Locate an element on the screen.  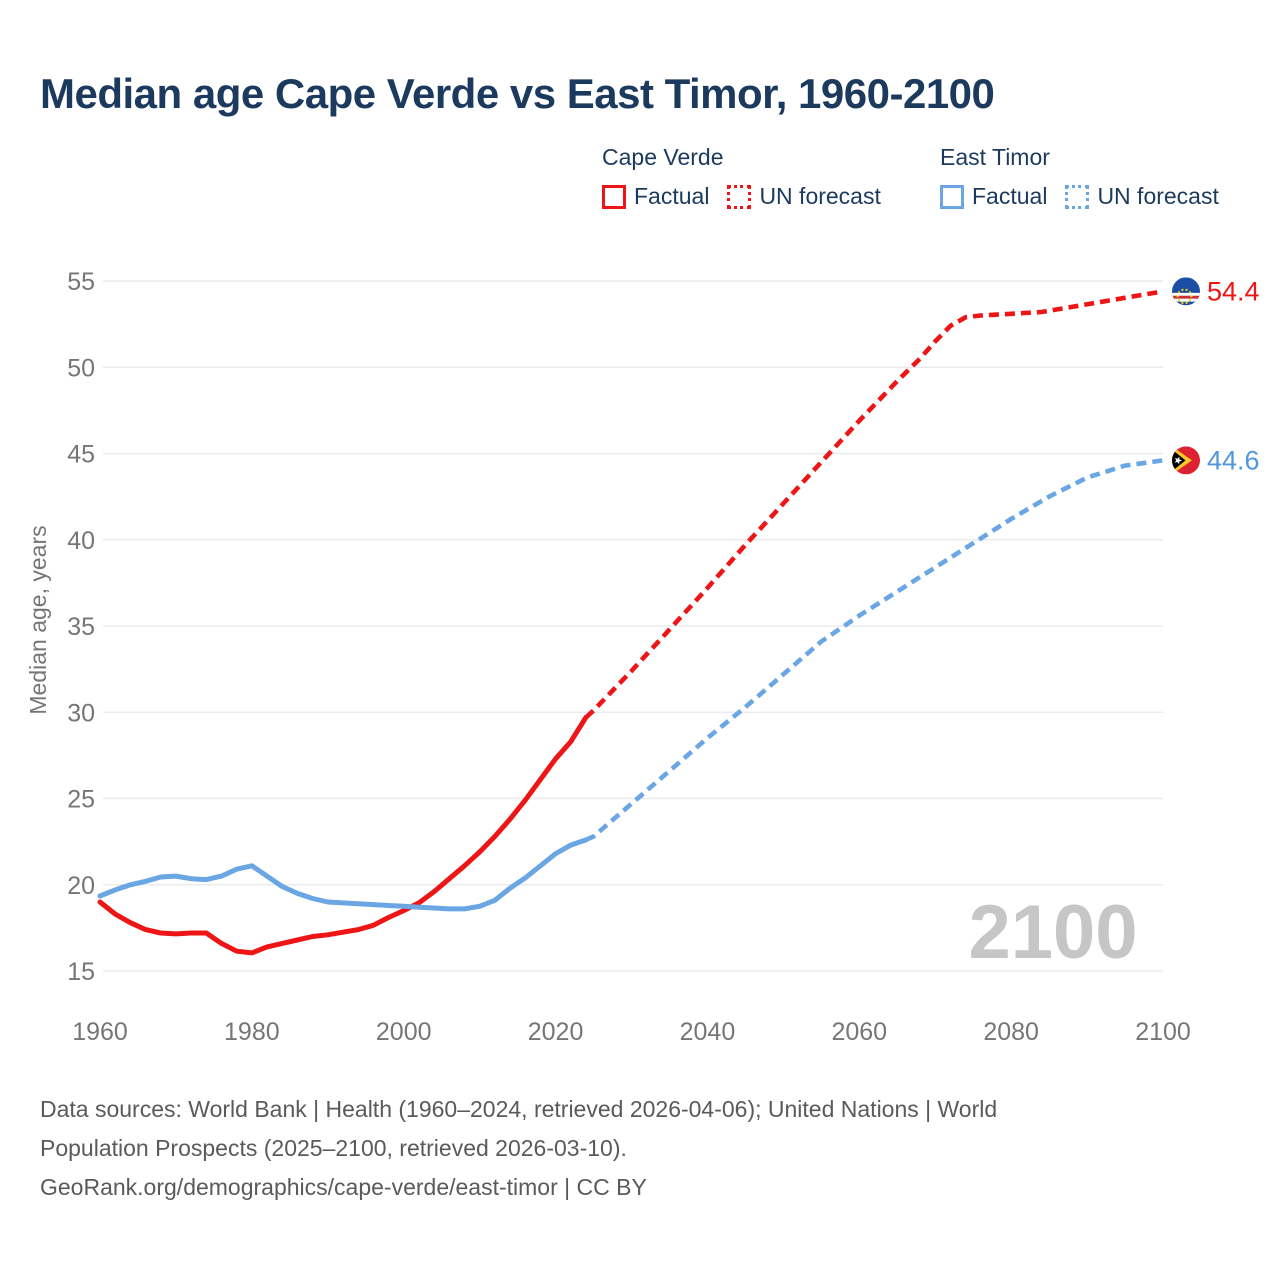
legend-group-east-timor: East Timor Factual UN forecast is located at coordinates (1079, 177).